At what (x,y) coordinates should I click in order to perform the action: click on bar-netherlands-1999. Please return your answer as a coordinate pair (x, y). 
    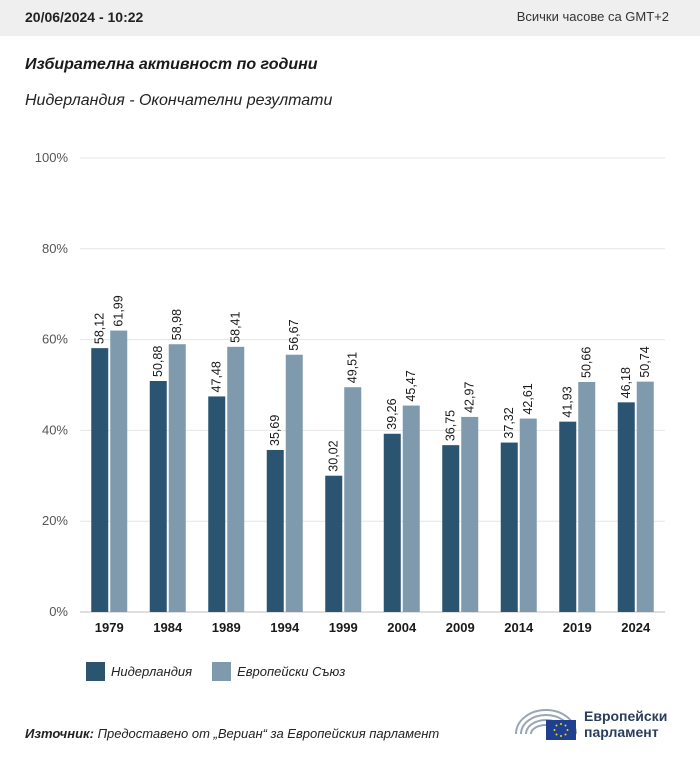
    Looking at the image, I should click on (334, 543).